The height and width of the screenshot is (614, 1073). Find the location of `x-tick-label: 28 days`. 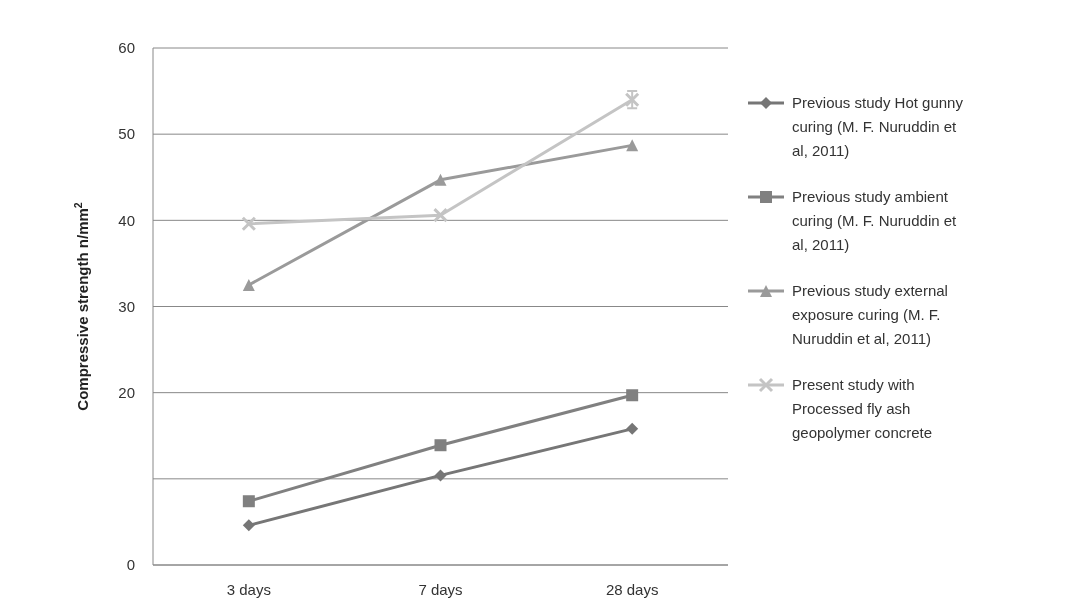

x-tick-label: 28 days is located at coordinates (632, 589).